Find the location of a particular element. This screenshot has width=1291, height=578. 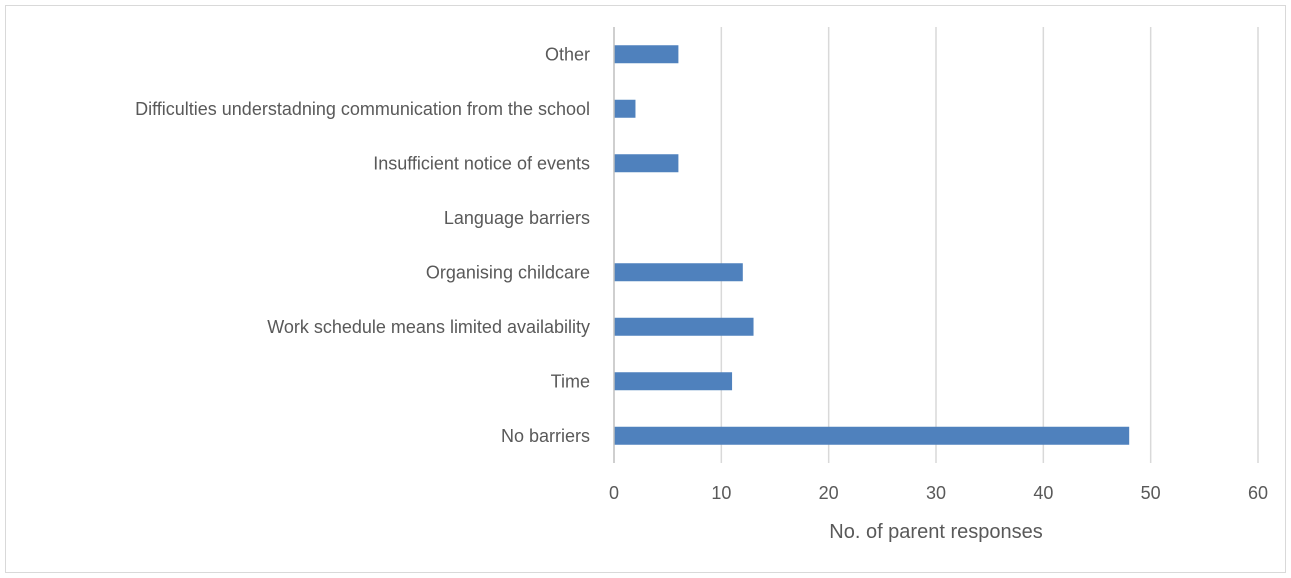

y-category-label: Work schedule means limited availability is located at coordinates (428, 327).